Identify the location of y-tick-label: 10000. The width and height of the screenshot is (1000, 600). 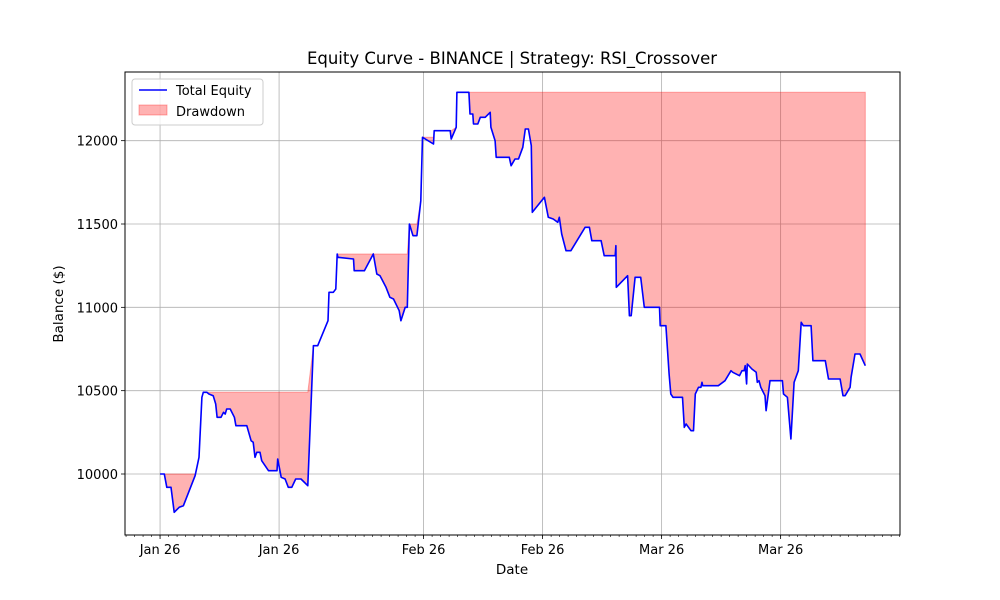
(97, 475).